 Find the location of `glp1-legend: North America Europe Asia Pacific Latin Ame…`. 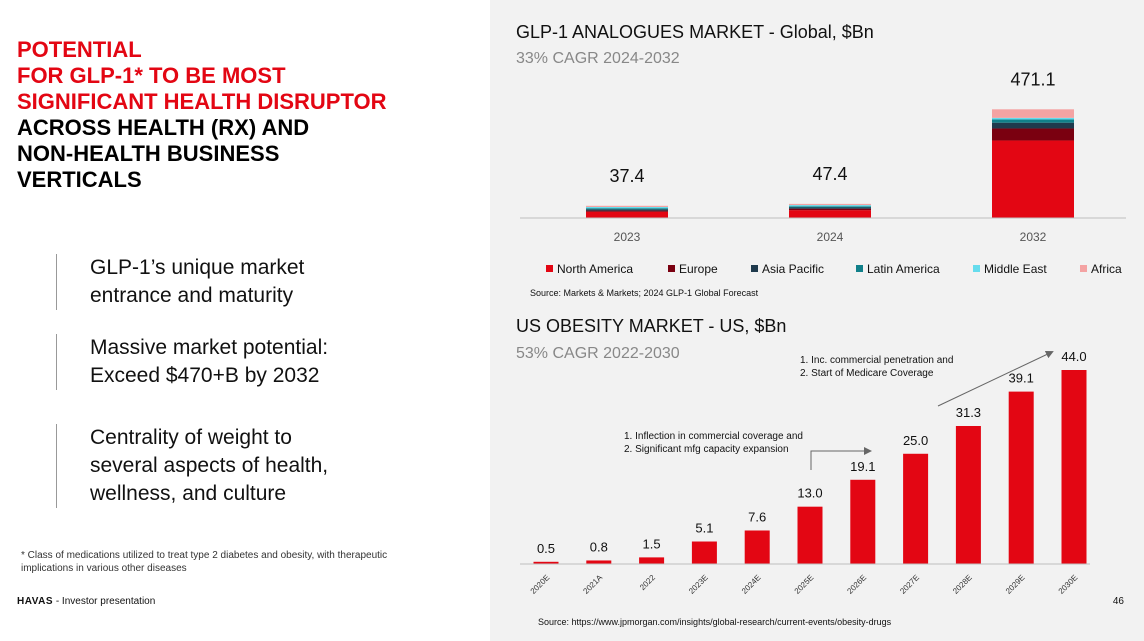

glp1-legend: North America Europe Asia Pacific Latin Ame… is located at coordinates (834, 269).